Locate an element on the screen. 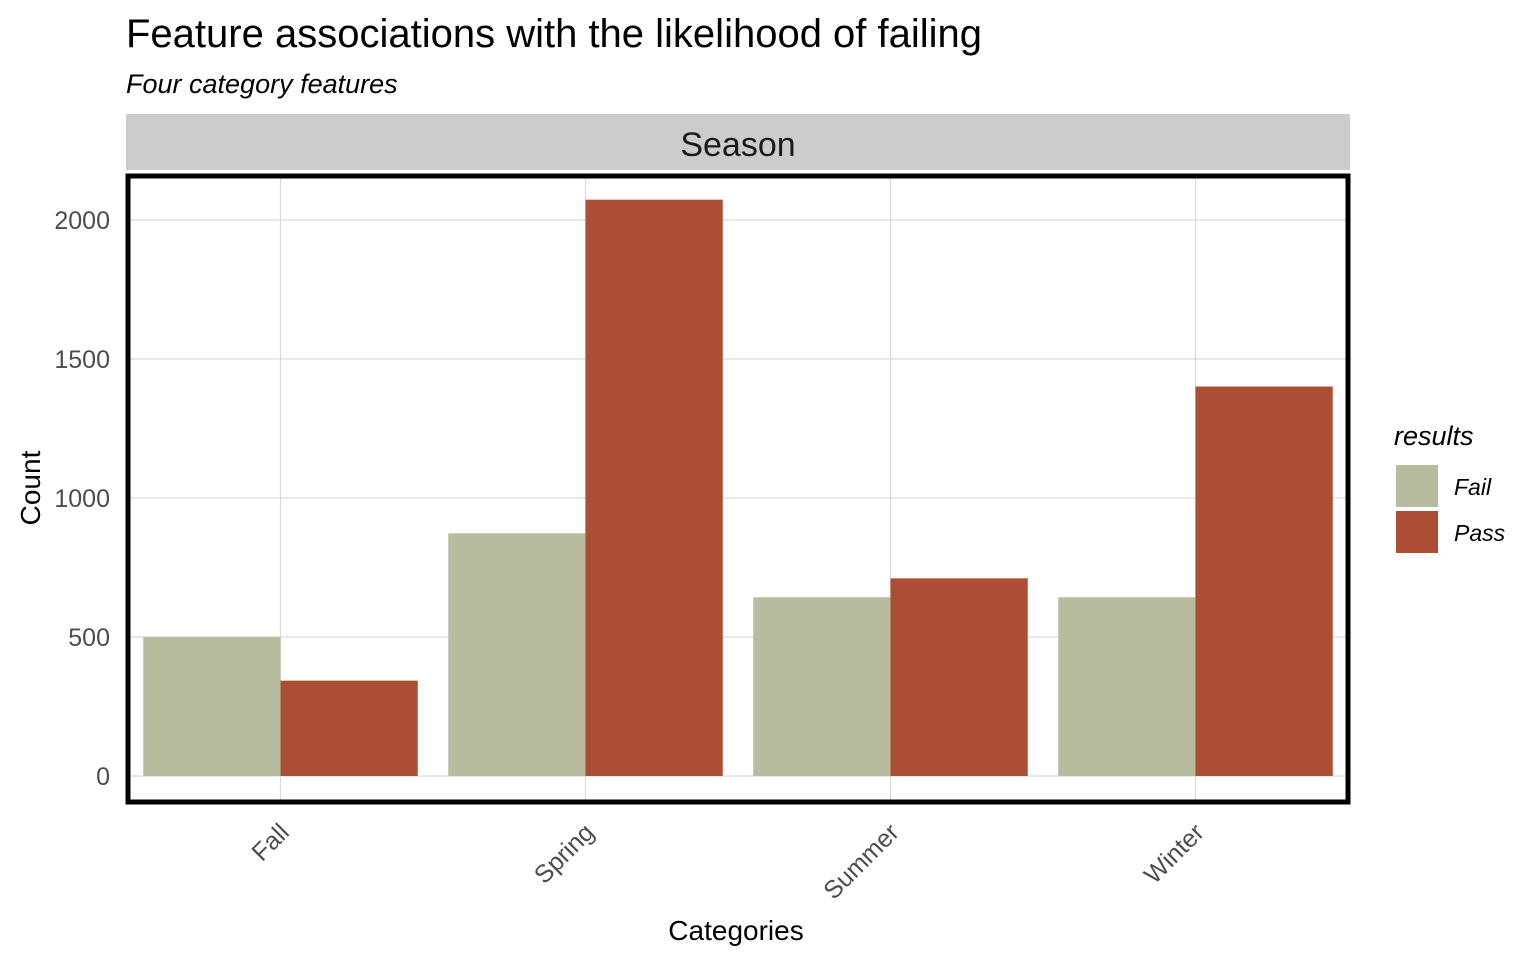 The image size is (1536, 965). facet-strip is located at coordinates (738, 142).